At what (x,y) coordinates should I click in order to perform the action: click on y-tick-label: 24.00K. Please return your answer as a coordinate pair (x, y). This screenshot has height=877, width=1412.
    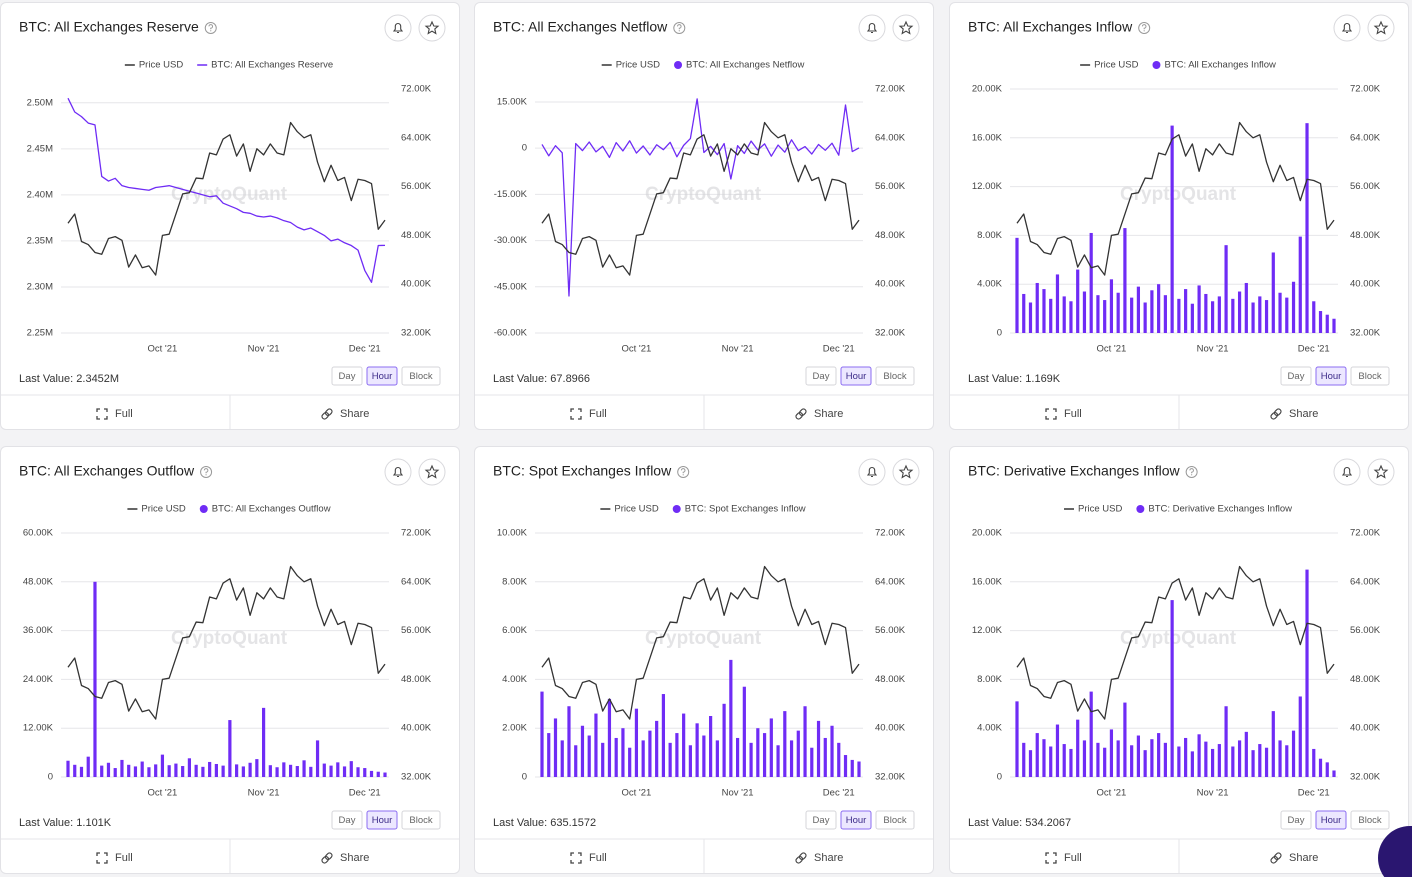
    Looking at the image, I should click on (38, 679).